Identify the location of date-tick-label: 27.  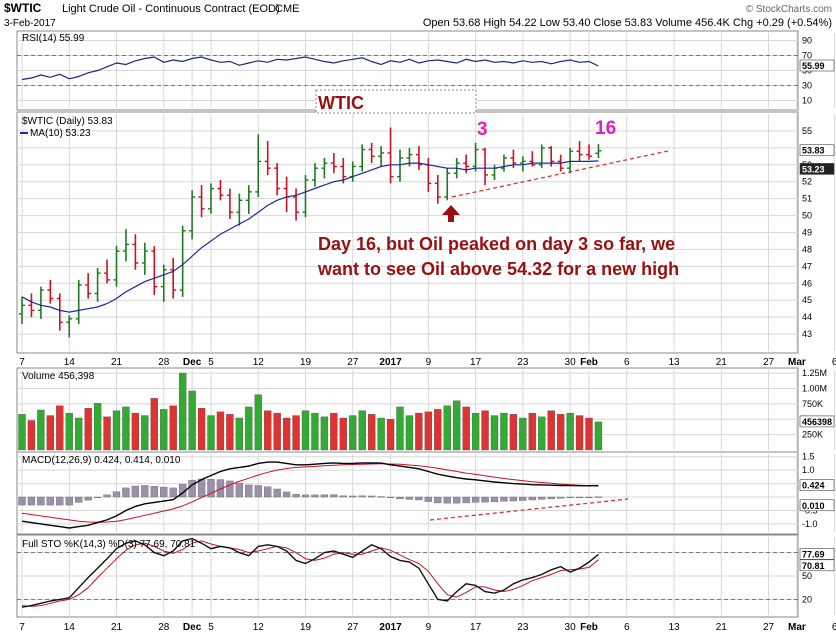
(353, 362).